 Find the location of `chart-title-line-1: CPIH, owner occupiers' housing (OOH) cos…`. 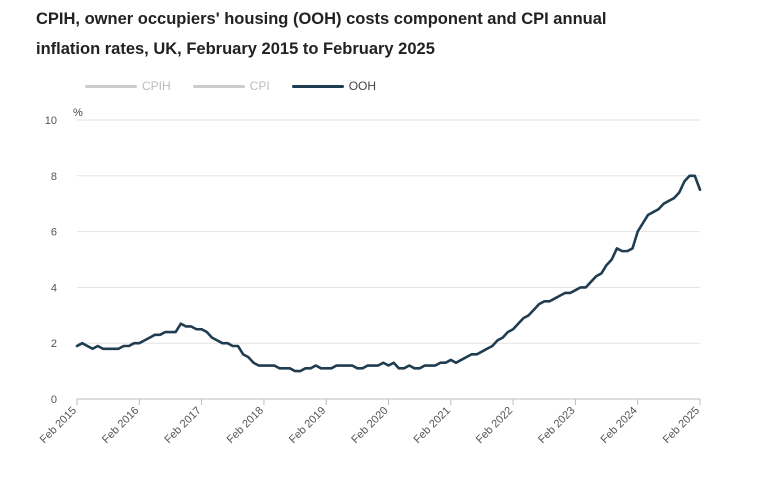

chart-title-line-1: CPIH, owner occupiers' housing (OOH) cos… is located at coordinates (321, 19).